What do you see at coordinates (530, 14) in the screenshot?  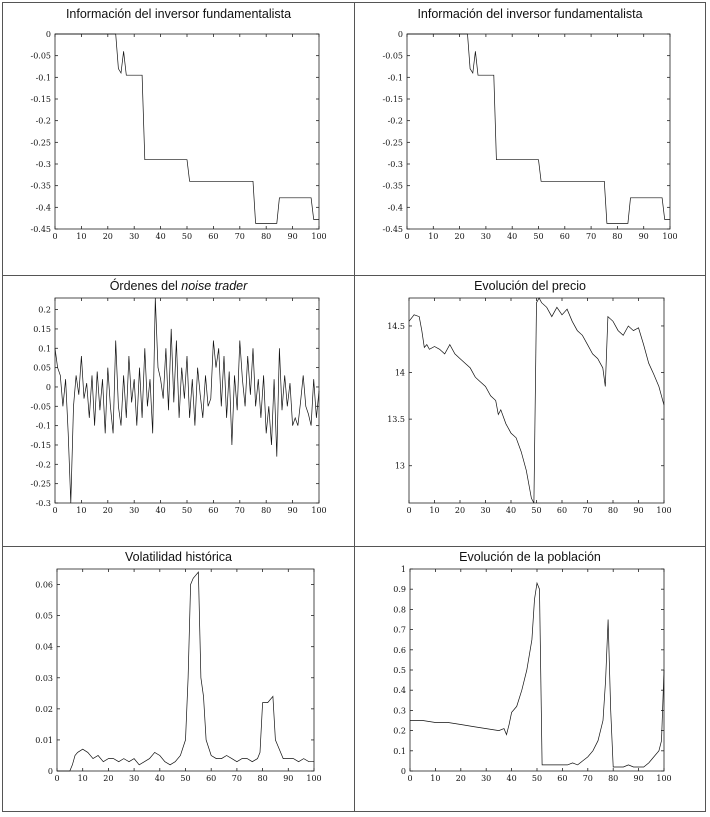 I see `chart-title: Información del inversor fundamentalista` at bounding box center [530, 14].